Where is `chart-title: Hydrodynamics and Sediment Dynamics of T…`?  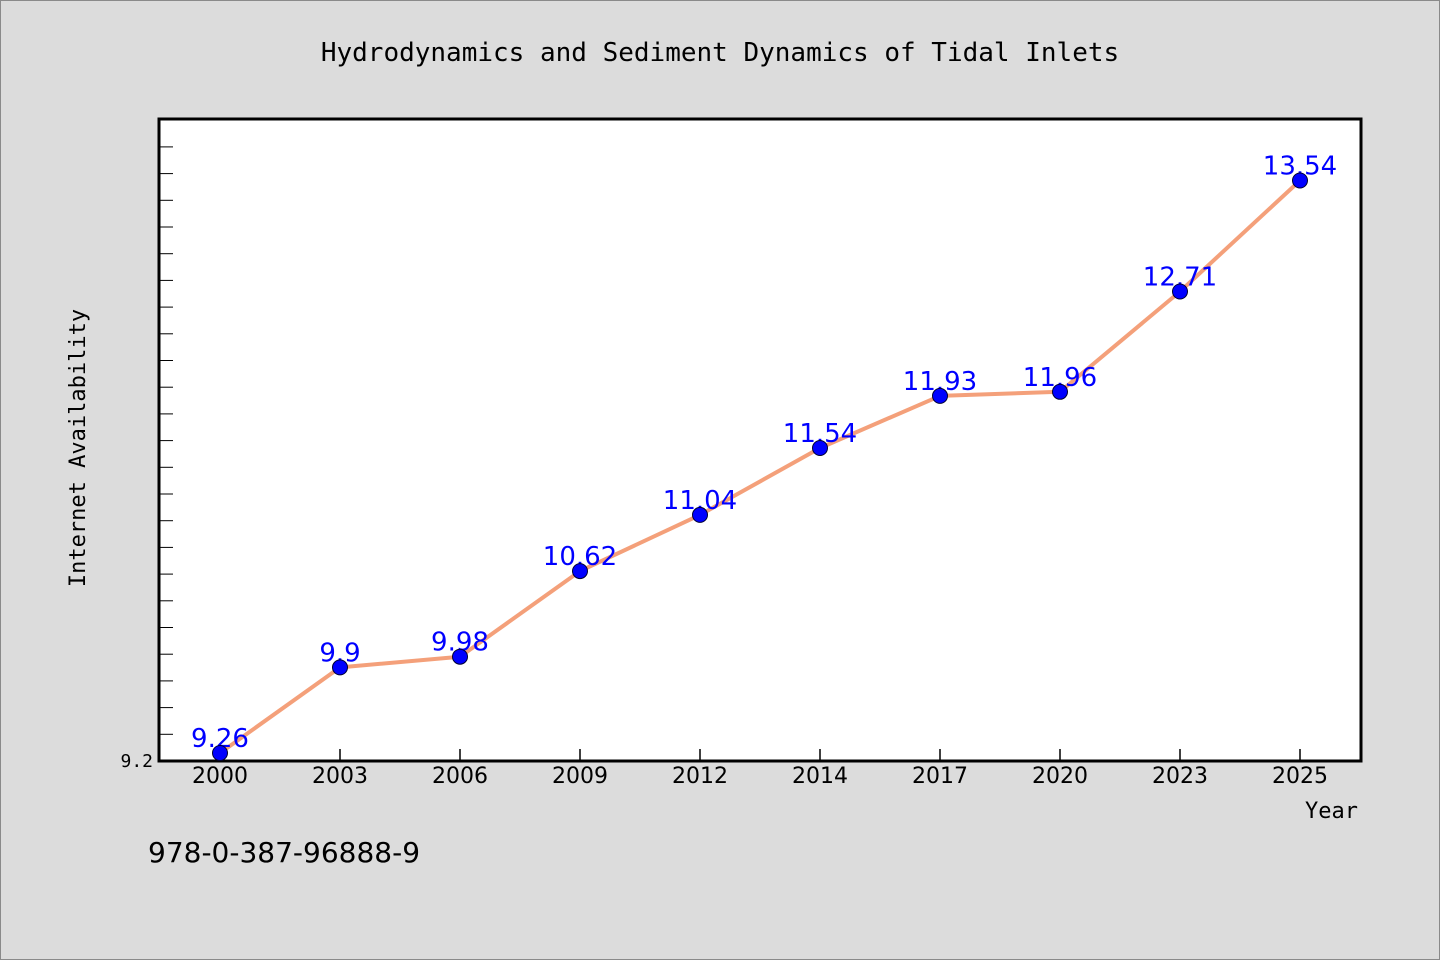
chart-title: Hydrodynamics and Sediment Dynamics of T… is located at coordinates (720, 53).